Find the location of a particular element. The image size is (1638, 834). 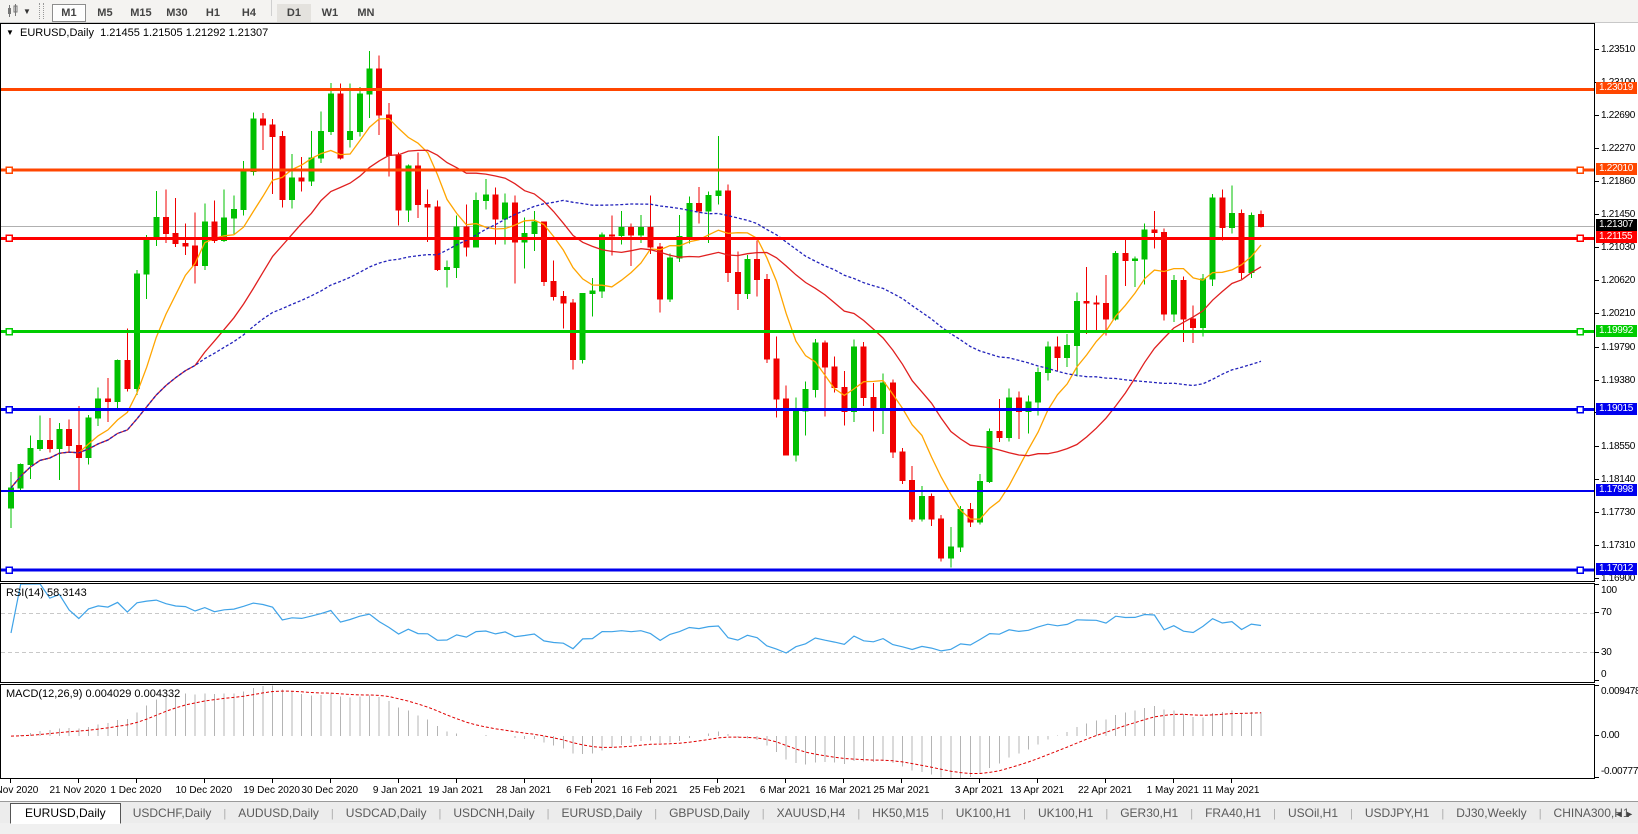

rsi-axis: 100 70 30 0 is located at coordinates (1616, 633).